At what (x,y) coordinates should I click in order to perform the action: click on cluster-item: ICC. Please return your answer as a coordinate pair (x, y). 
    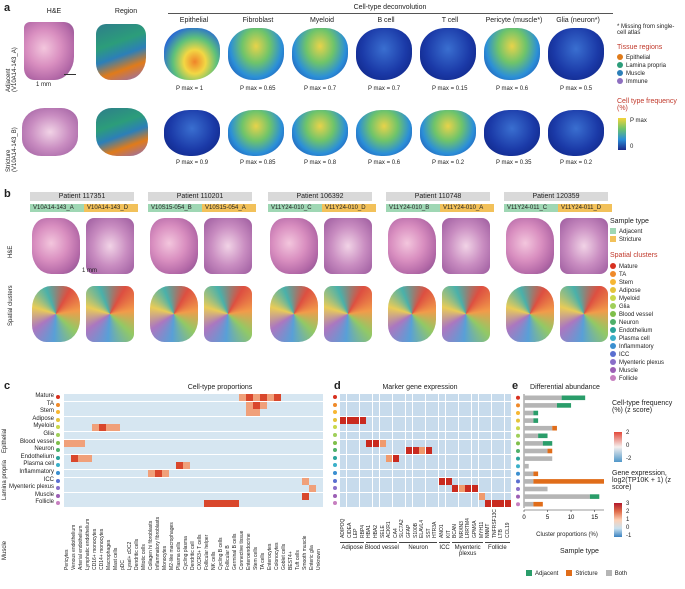
    Looking at the image, I should click on (637, 355).